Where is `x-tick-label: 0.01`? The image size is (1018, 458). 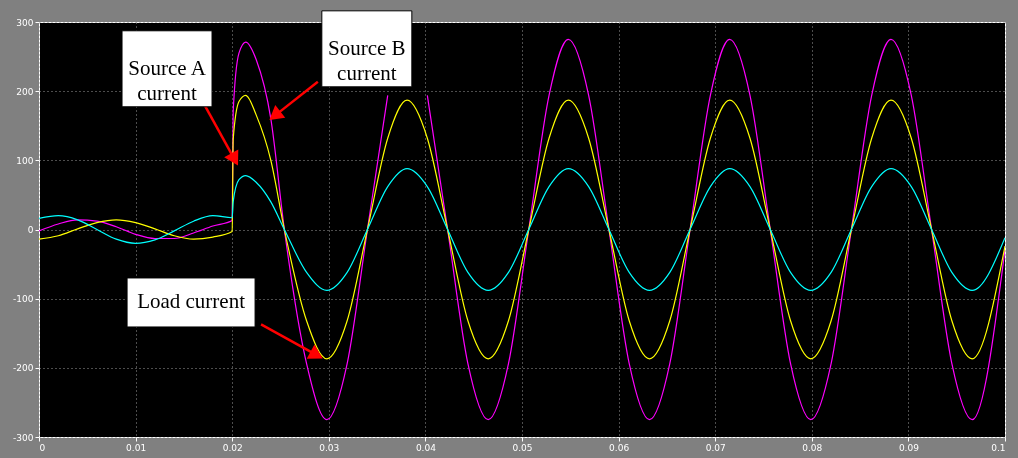
x-tick-label: 0.01 is located at coordinates (136, 447).